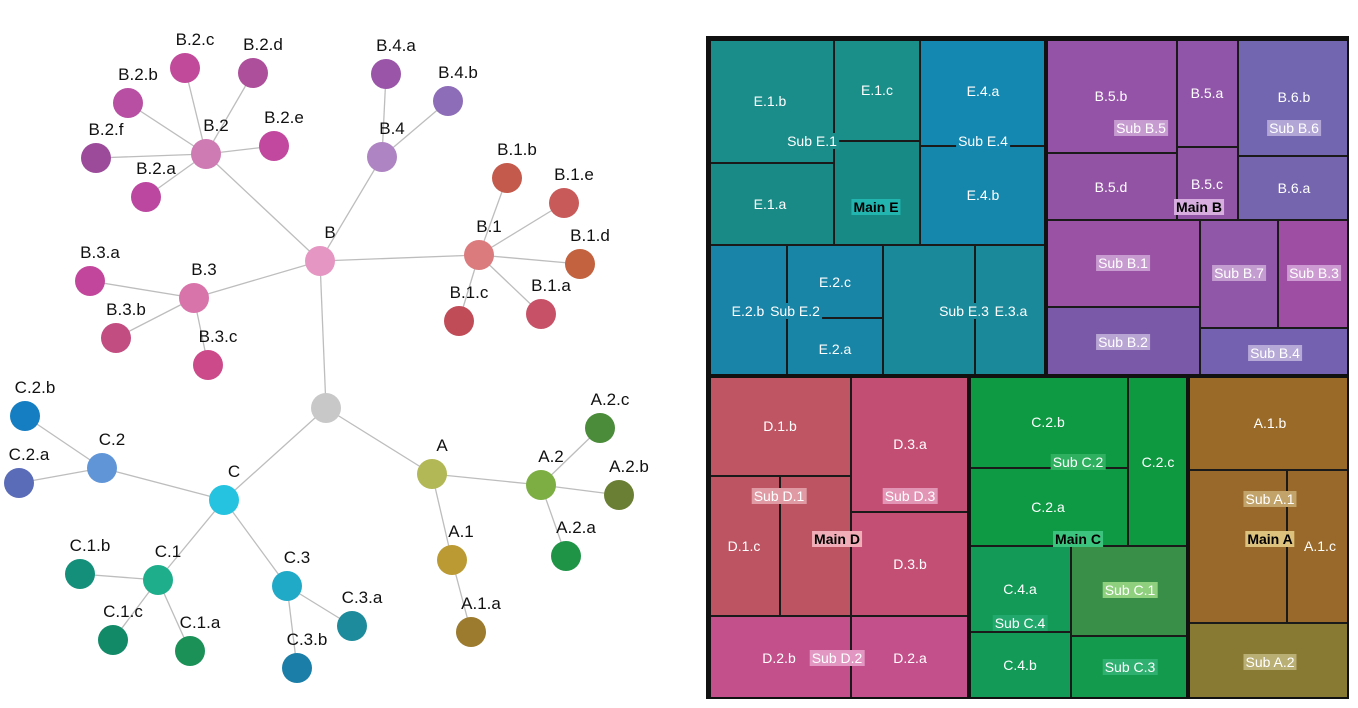 The image size is (1358, 708). What do you see at coordinates (263, 44) in the screenshot?
I see `tree-node-label: B.2.d` at bounding box center [263, 44].